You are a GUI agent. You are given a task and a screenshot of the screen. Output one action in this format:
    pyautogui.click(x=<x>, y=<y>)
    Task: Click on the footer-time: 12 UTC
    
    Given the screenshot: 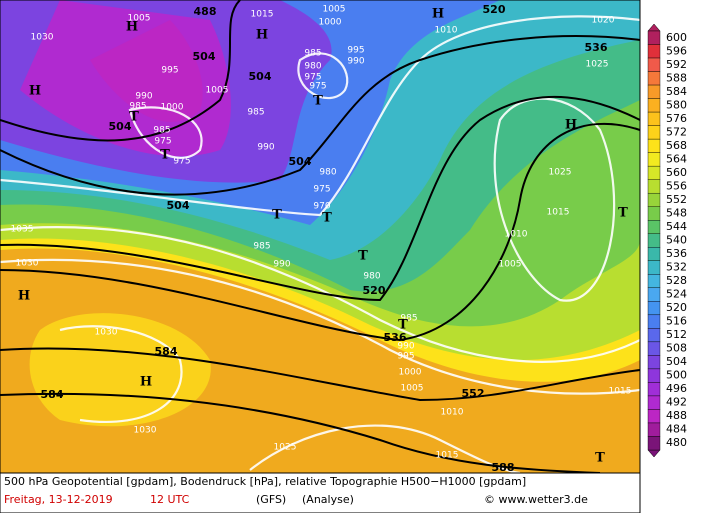 What is the action you would take?
    pyautogui.click(x=170, y=499)
    